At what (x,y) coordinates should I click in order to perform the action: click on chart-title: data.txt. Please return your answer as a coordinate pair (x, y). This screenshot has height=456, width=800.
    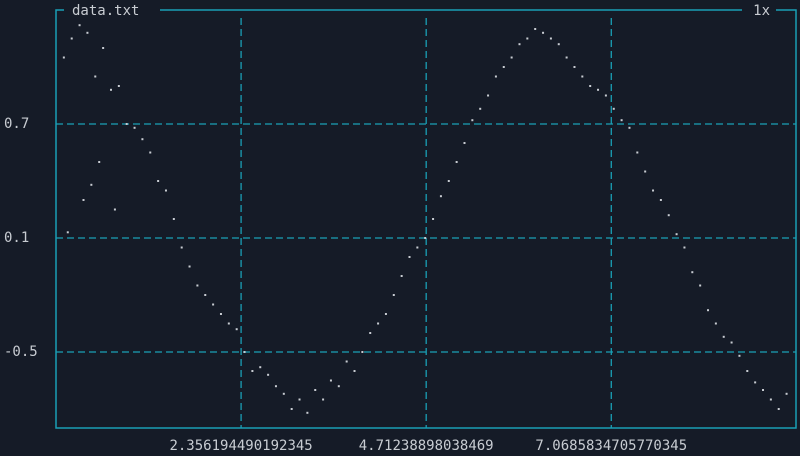
    Looking at the image, I should click on (105, 11).